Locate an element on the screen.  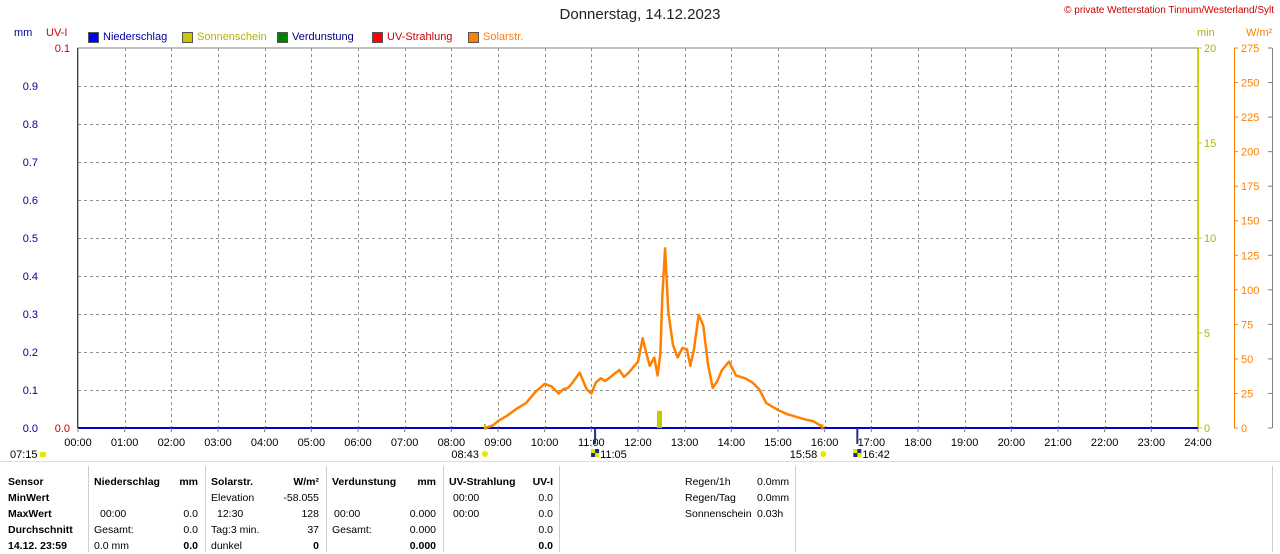
verdunstung-gesamt-value: 0.000 is located at coordinates (422, 530).